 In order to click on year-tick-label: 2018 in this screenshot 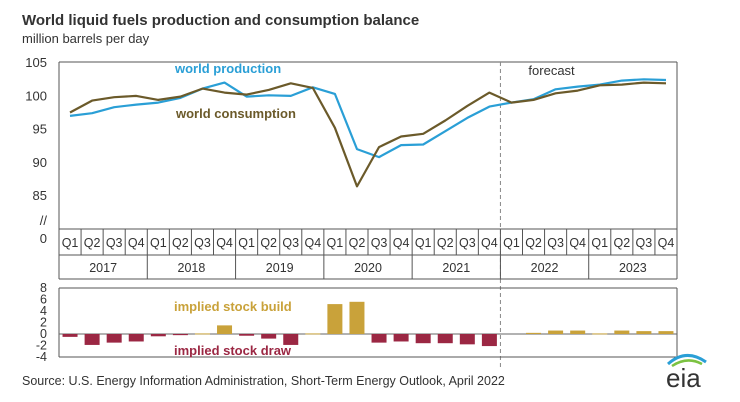, I will do `click(192, 268)`.